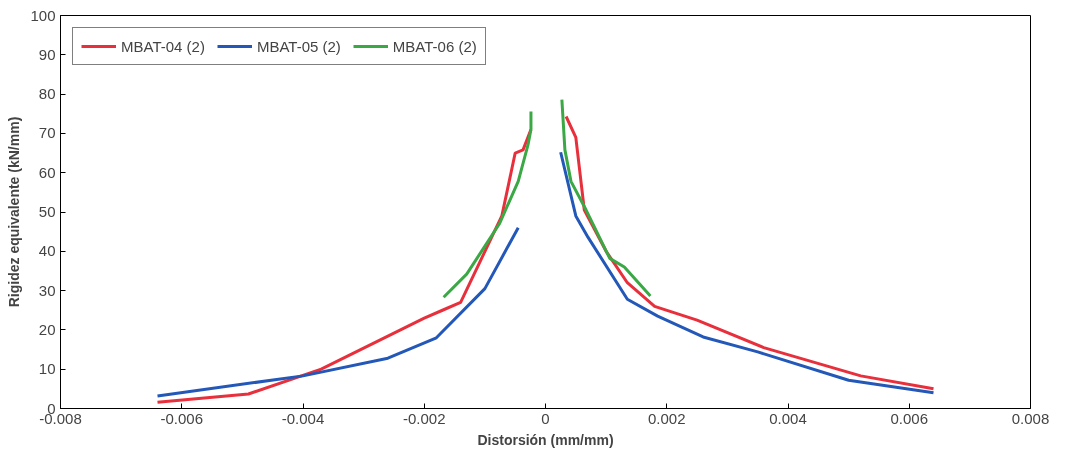 The width and height of the screenshot is (1069, 454). What do you see at coordinates (47, 54) in the screenshot?
I see `y-tick-label: 90` at bounding box center [47, 54].